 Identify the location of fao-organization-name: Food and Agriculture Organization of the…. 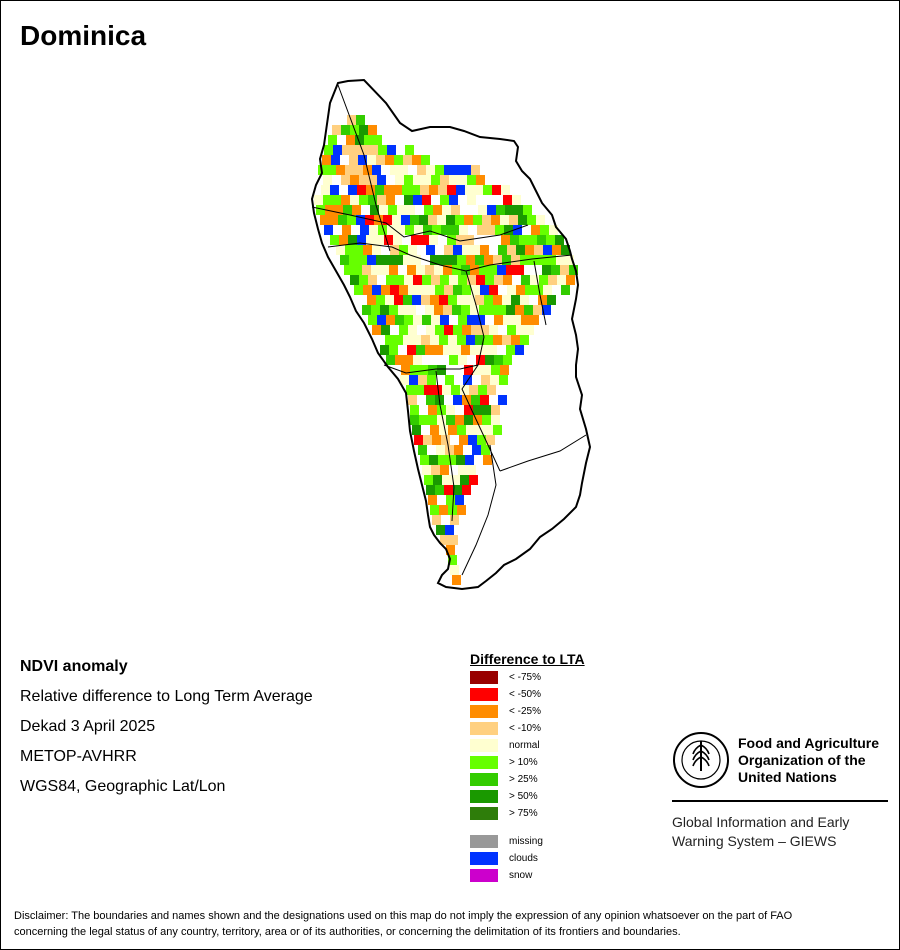
(809, 760).